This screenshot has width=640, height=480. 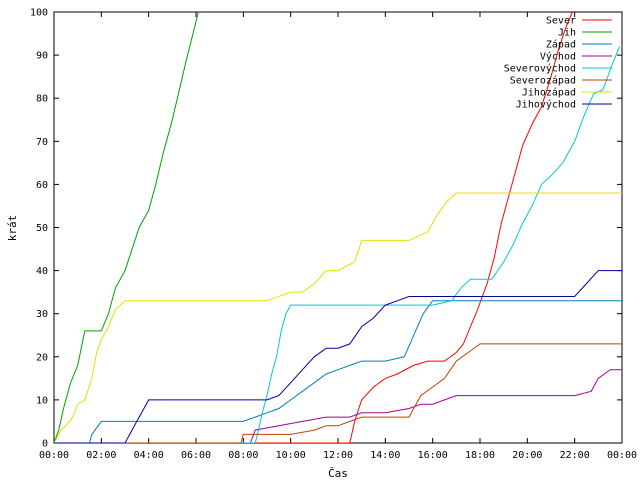 What do you see at coordinates (12, 228) in the screenshot?
I see `y-axis-title: krát` at bounding box center [12, 228].